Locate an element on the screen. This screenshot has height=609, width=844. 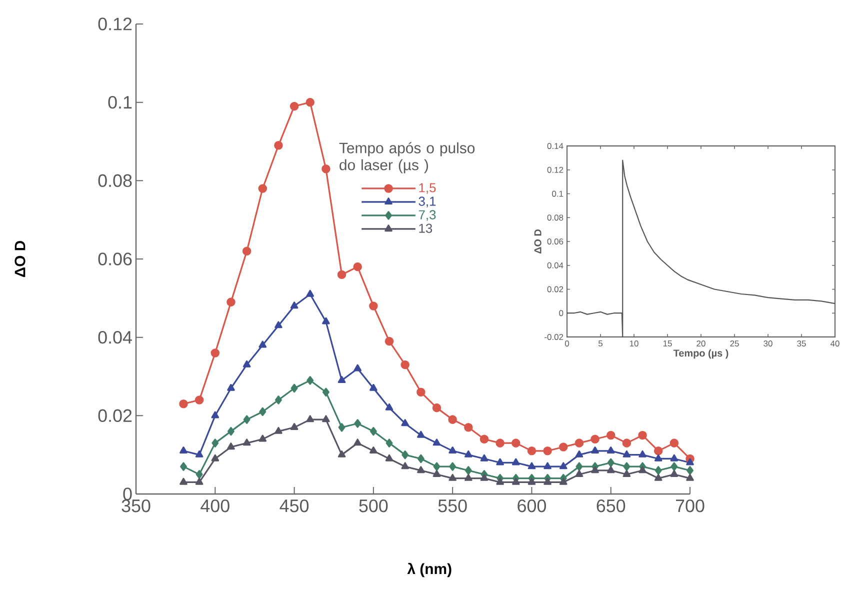
y-tick-label: 0.08 is located at coordinates (115, 180).